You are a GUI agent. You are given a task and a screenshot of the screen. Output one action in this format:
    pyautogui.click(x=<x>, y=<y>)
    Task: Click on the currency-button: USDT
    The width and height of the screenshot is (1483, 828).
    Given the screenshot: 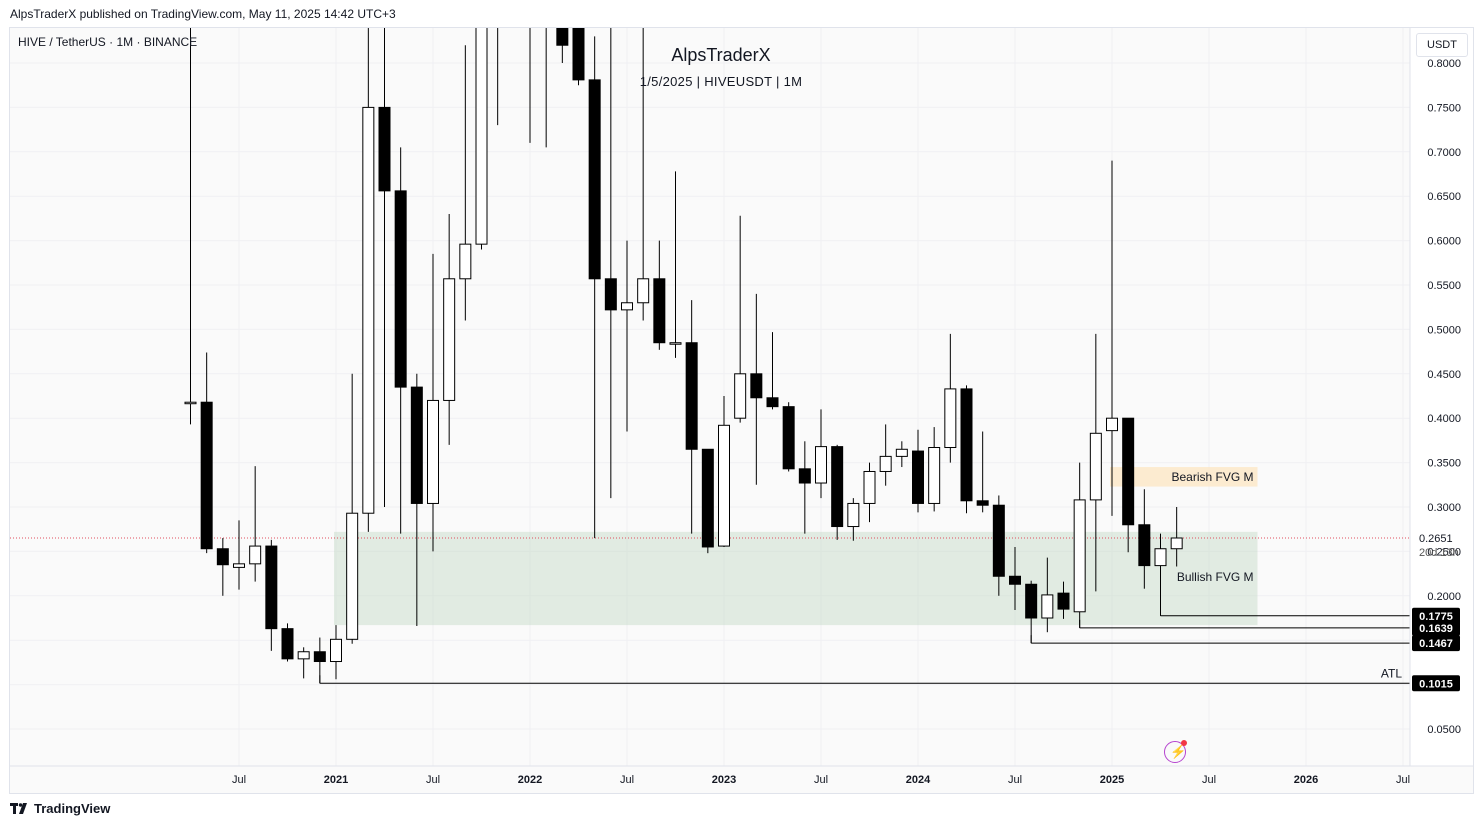 What is the action you would take?
    pyautogui.click(x=1442, y=45)
    